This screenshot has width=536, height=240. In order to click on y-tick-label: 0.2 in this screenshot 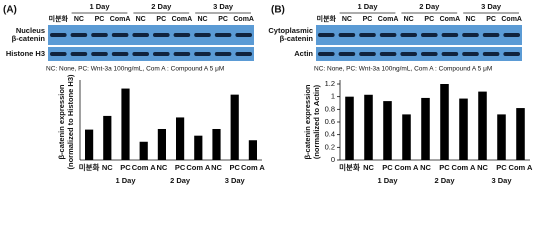, I will do `click(330, 146)`.